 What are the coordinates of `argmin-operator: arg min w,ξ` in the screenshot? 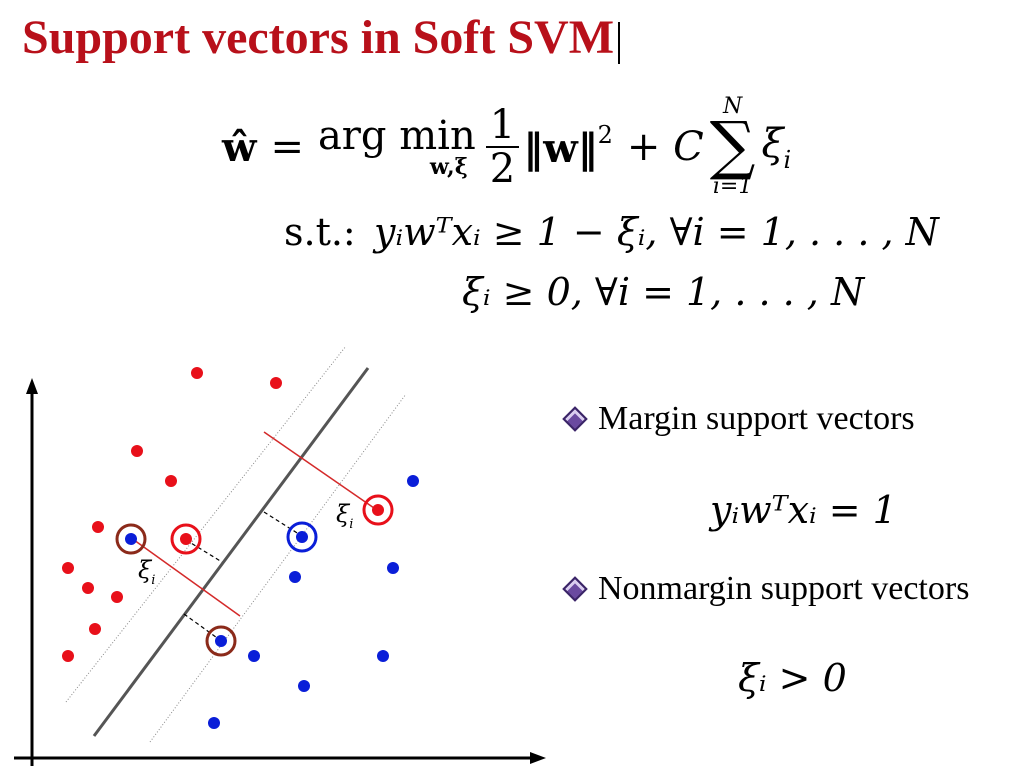 It's located at (396, 146).